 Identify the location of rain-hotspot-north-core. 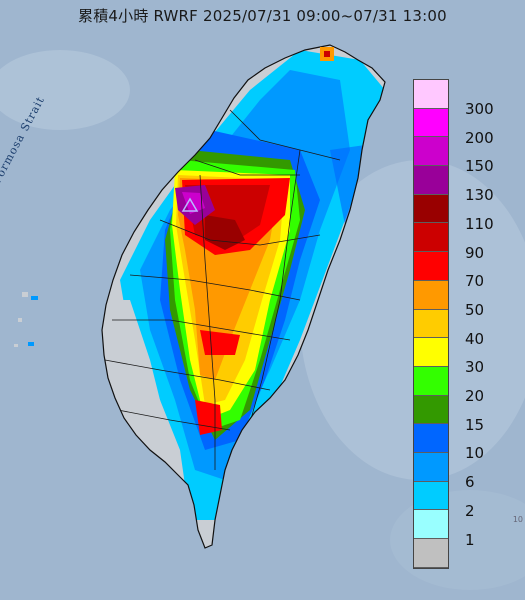
(327, 54).